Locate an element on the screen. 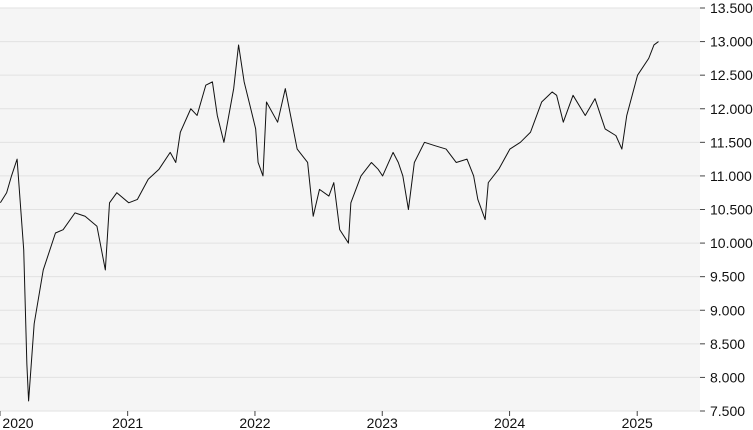 The width and height of the screenshot is (753, 430). y-tick-label: 8.500 is located at coordinates (727, 344).